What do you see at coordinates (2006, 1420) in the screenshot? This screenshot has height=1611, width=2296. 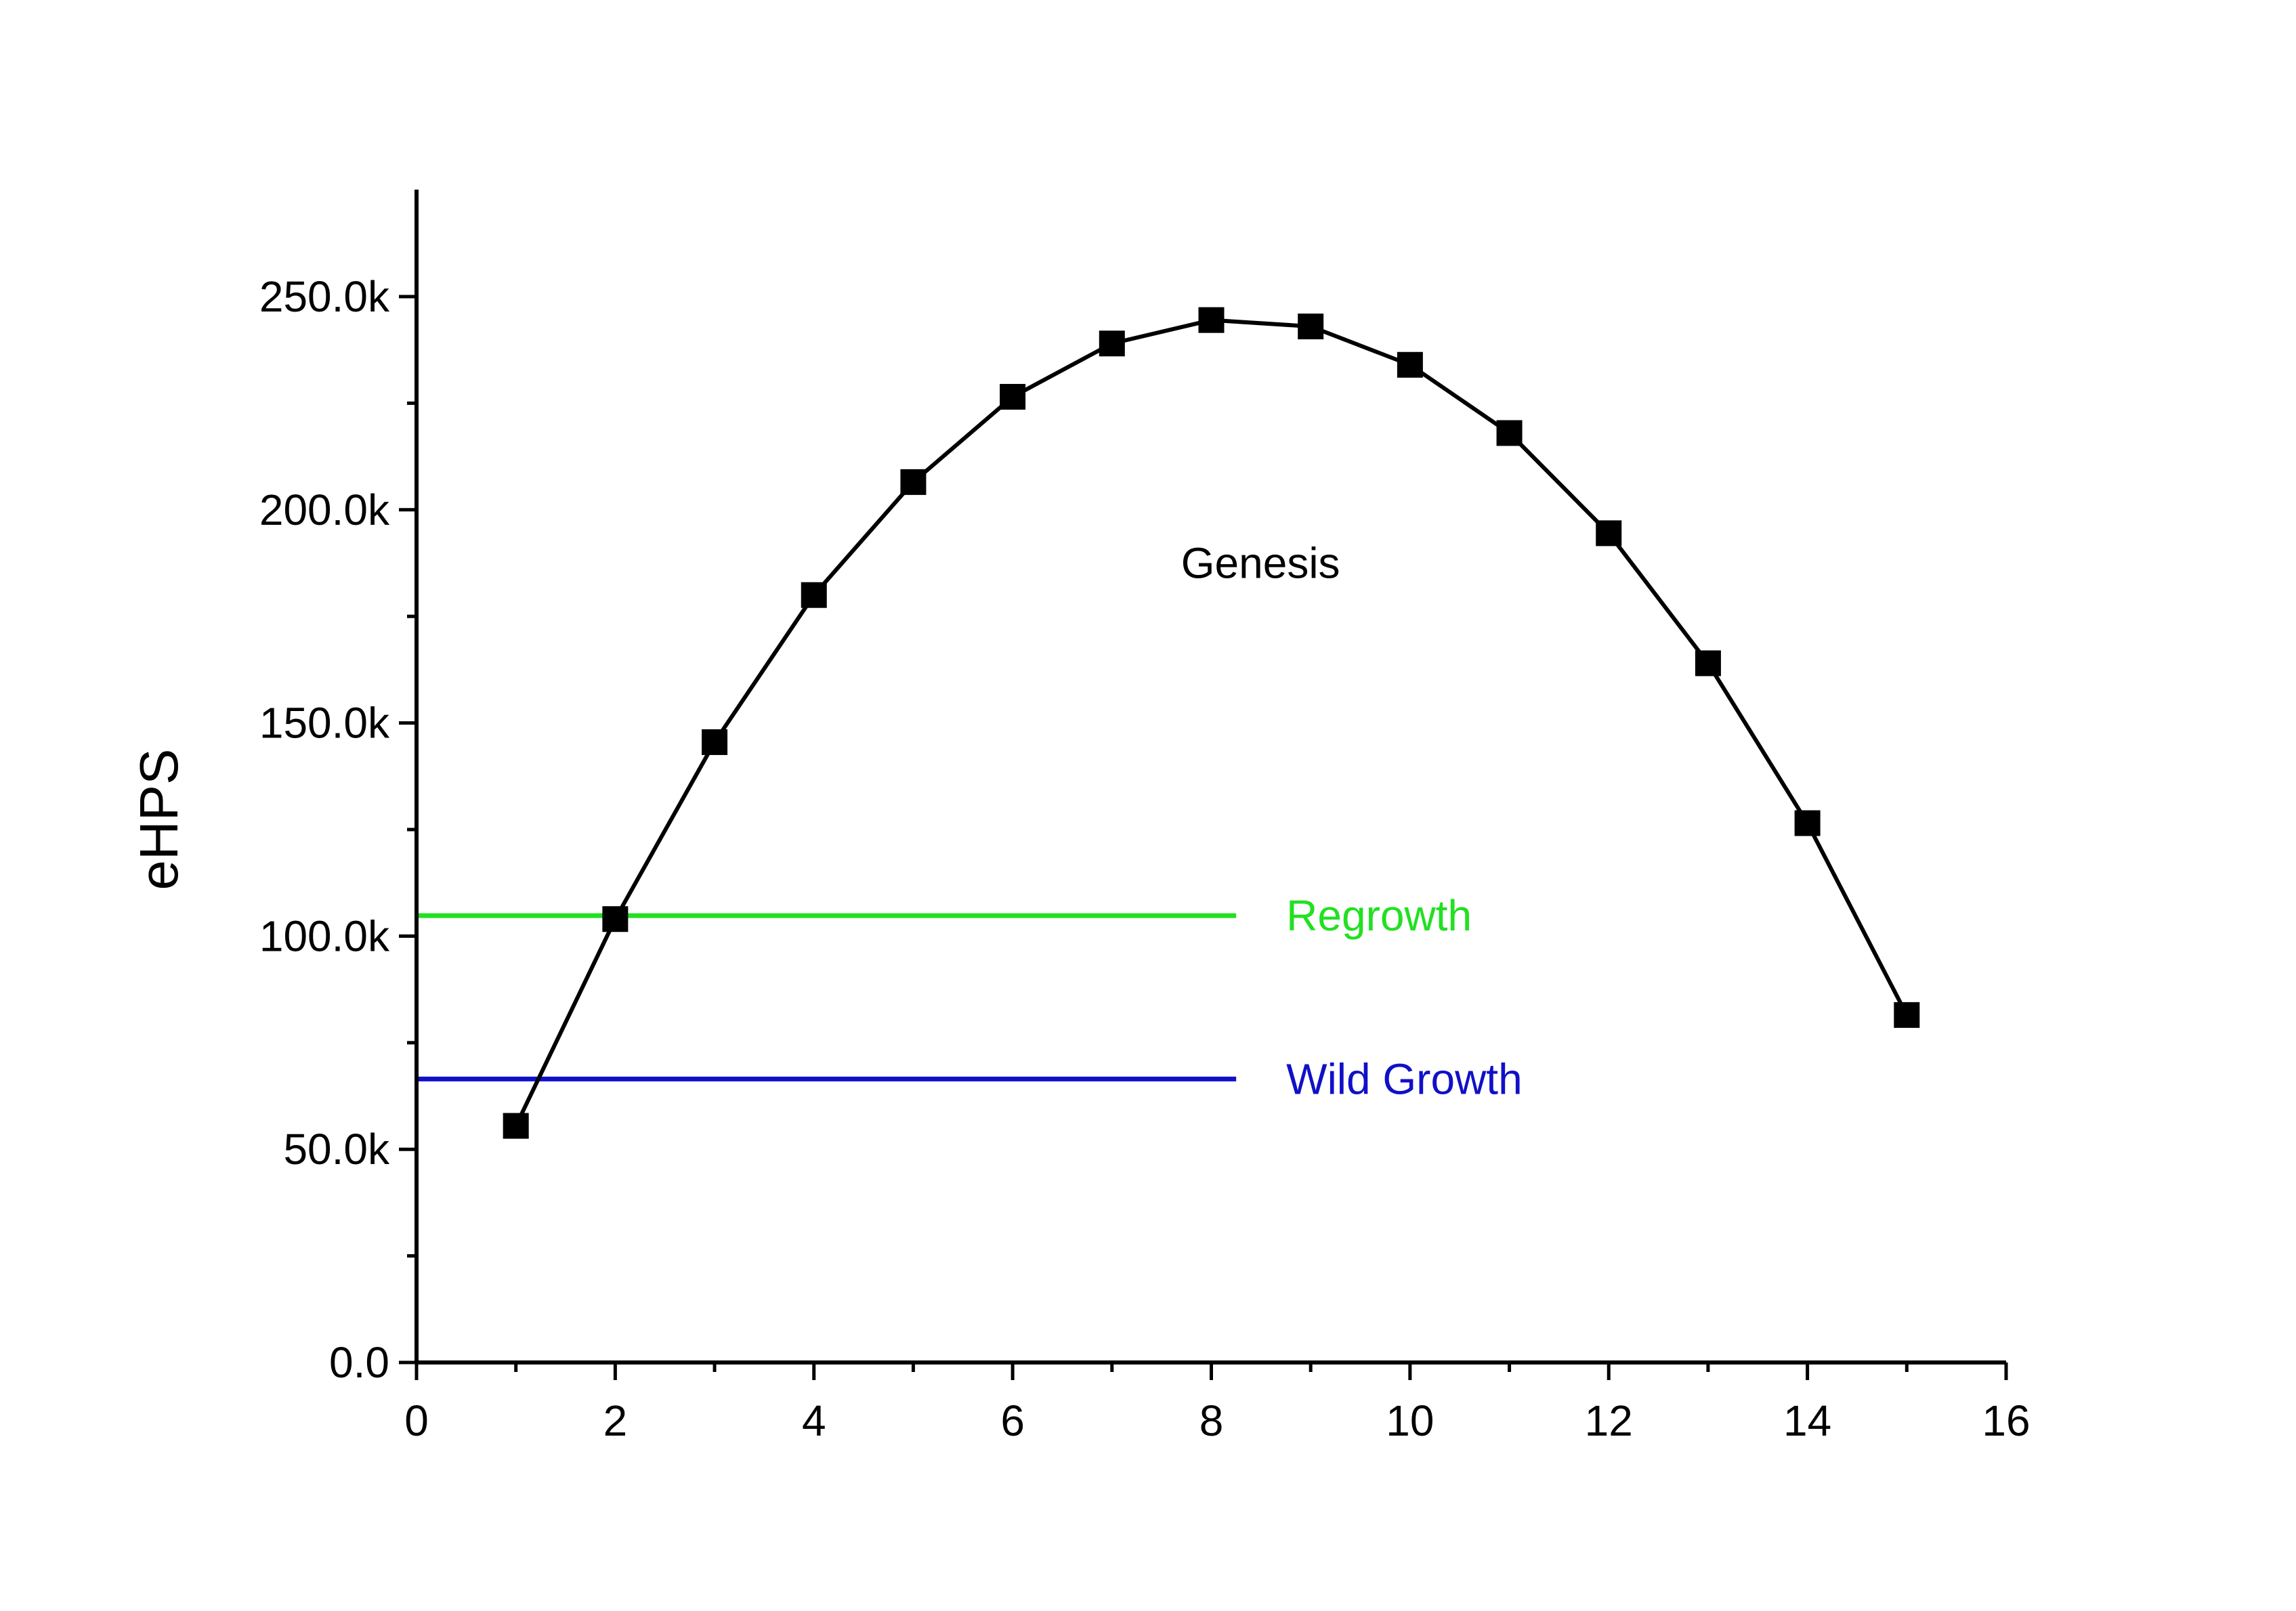 I see `x-tick-label: 16` at bounding box center [2006, 1420].